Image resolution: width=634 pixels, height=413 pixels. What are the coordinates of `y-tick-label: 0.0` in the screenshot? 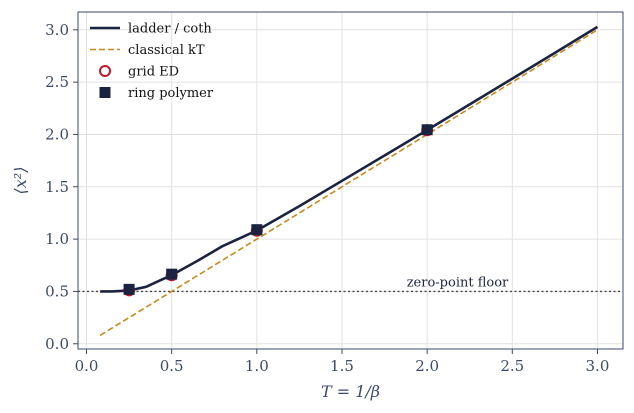 It's located at (57, 344).